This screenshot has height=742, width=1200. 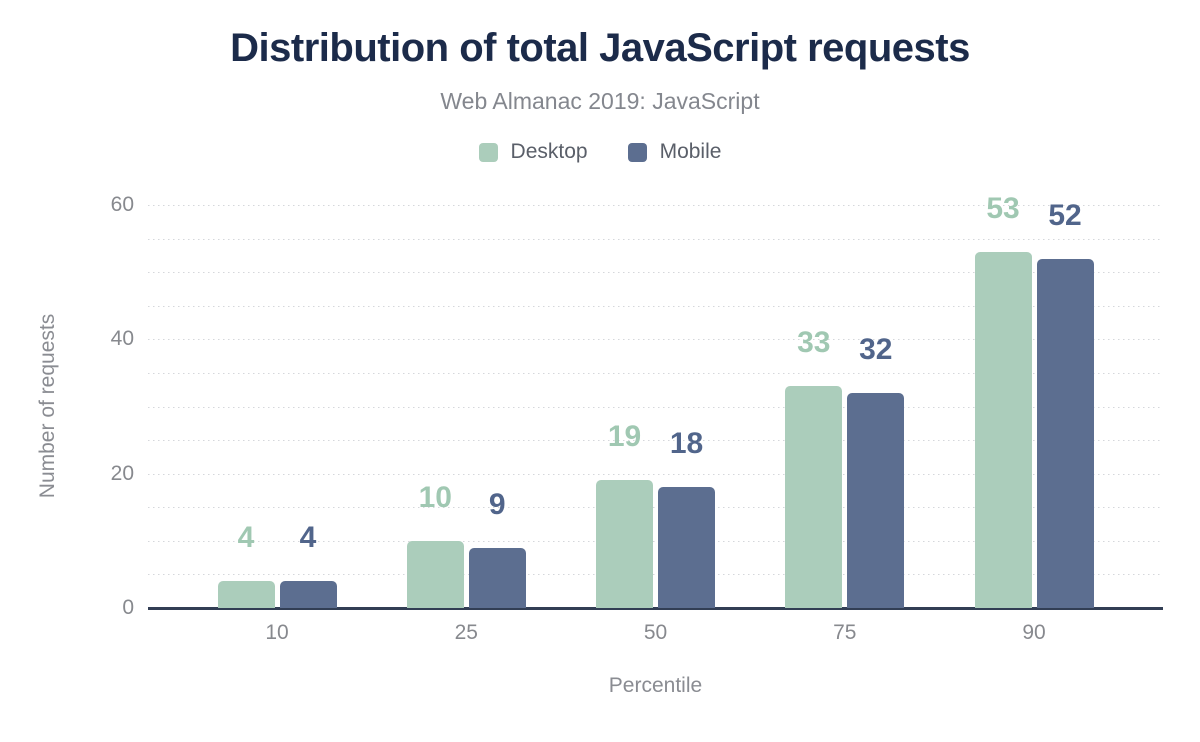 What do you see at coordinates (497, 504) in the screenshot?
I see `bar-value-label-mobile-p25: 9` at bounding box center [497, 504].